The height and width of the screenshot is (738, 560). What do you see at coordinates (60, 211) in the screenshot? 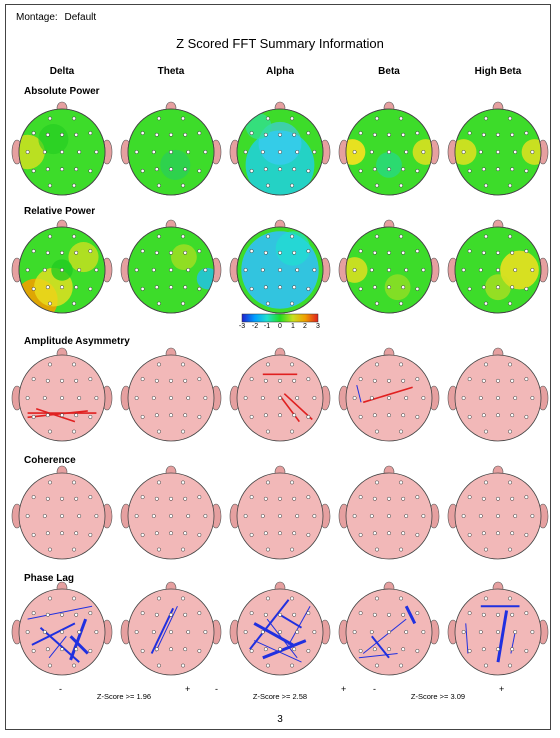
I see `row-title-relative-power: Relative Power` at bounding box center [60, 211].